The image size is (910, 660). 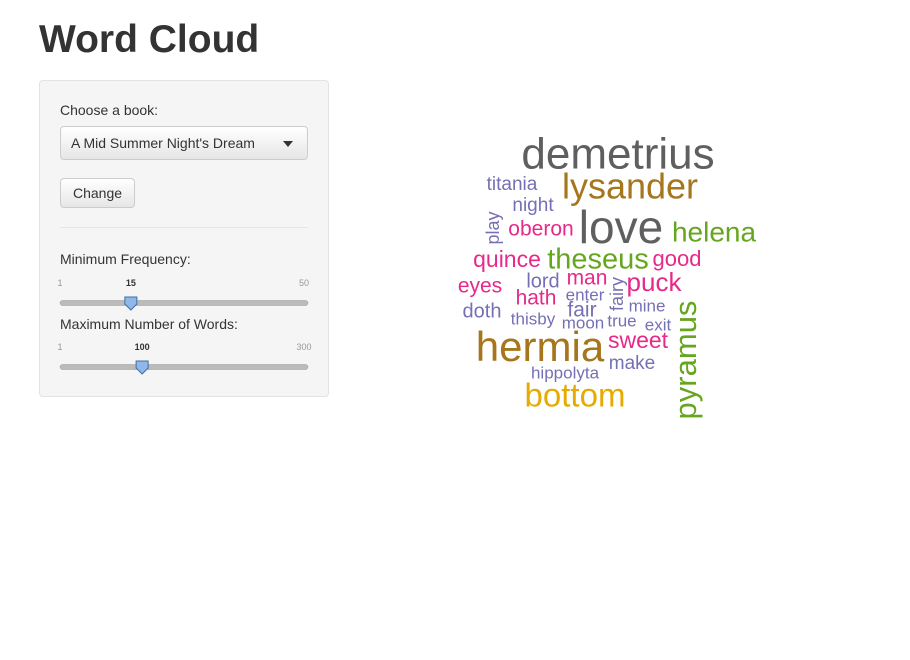 I want to click on cloud-word: bottom, so click(x=575, y=395).